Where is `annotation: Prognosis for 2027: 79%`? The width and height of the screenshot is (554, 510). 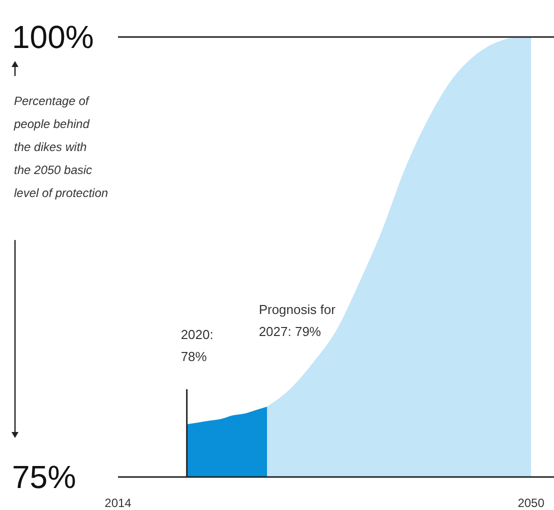
annotation: Prognosis for 2027: 79% is located at coordinates (297, 321).